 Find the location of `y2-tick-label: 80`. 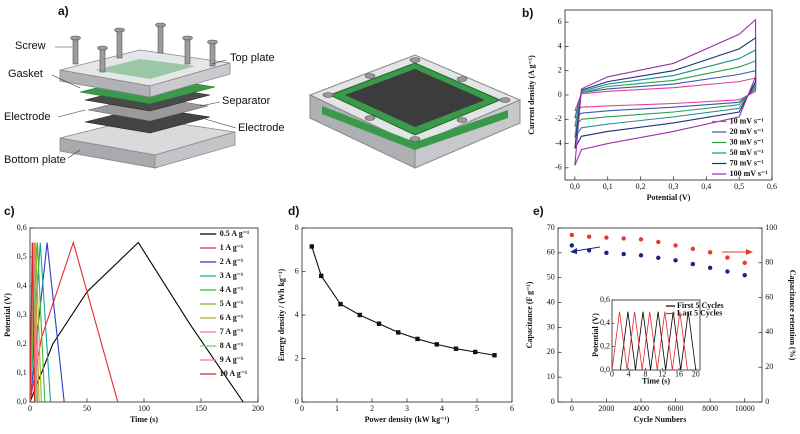

y2-tick-label: 80 is located at coordinates (769, 262).